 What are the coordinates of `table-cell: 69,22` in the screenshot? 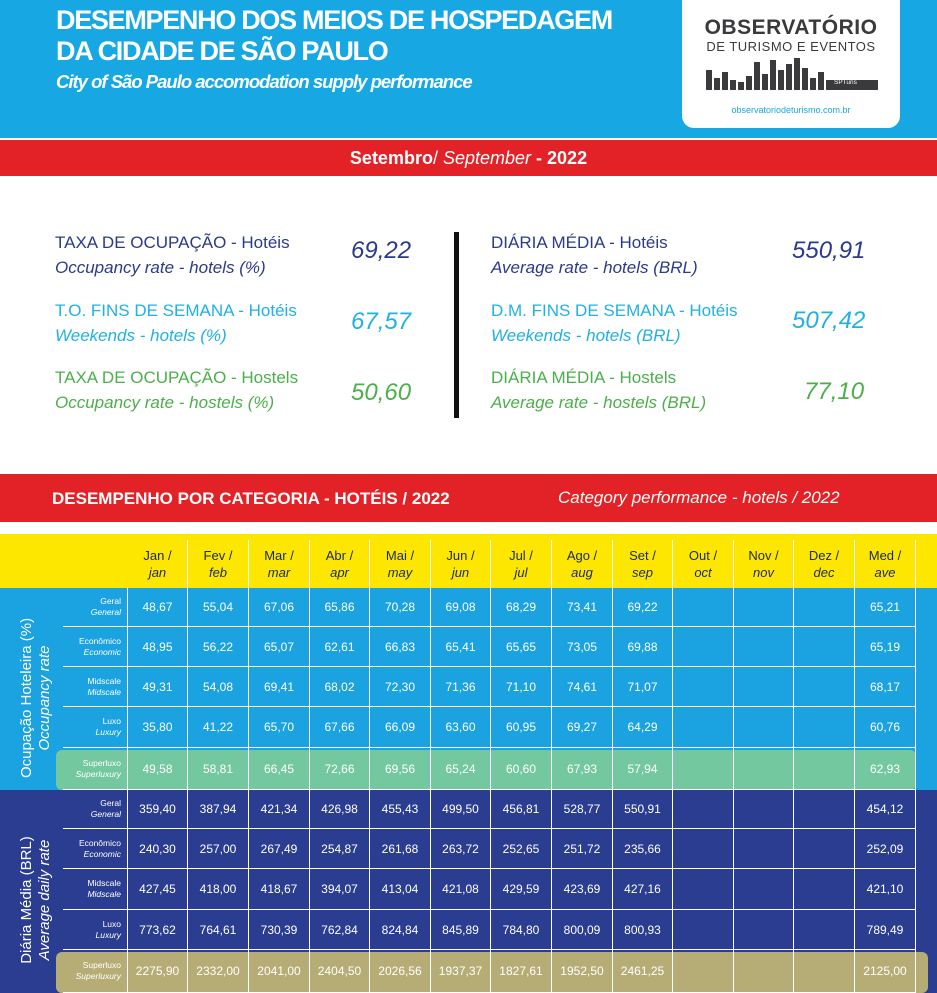 It's located at (643, 607).